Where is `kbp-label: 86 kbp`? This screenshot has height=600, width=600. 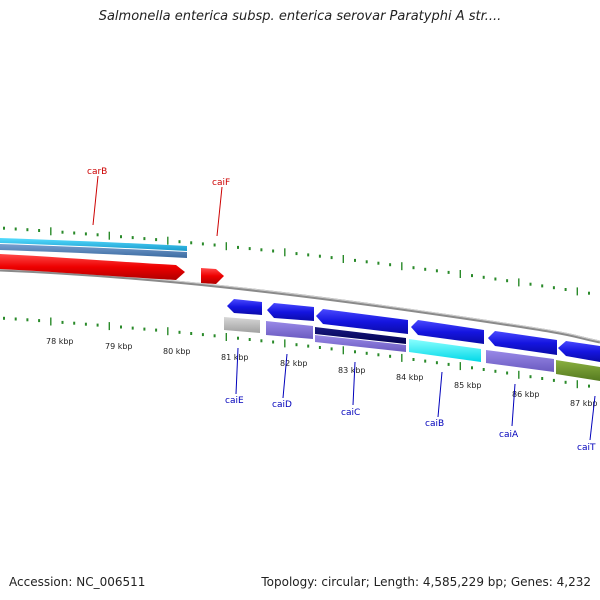 kbp-label: 86 kbp is located at coordinates (526, 394).